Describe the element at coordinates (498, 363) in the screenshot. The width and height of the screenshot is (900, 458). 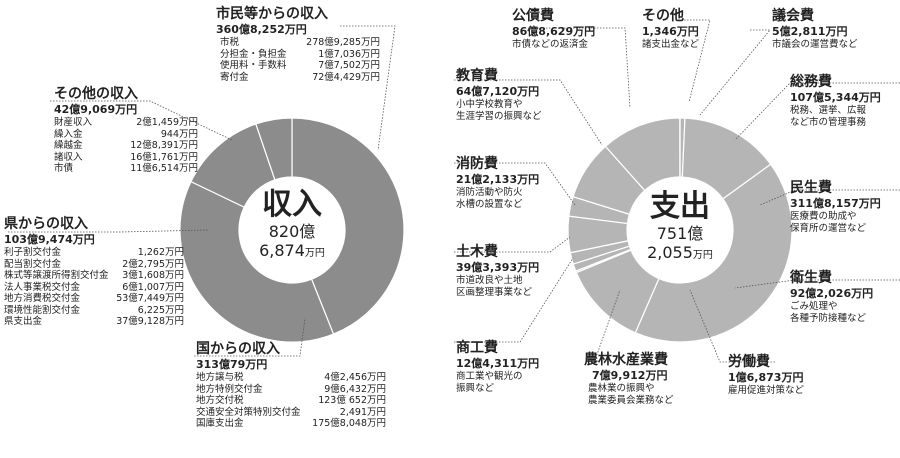
I see `expense-shoko-amount: 12億4,311万円` at that location.